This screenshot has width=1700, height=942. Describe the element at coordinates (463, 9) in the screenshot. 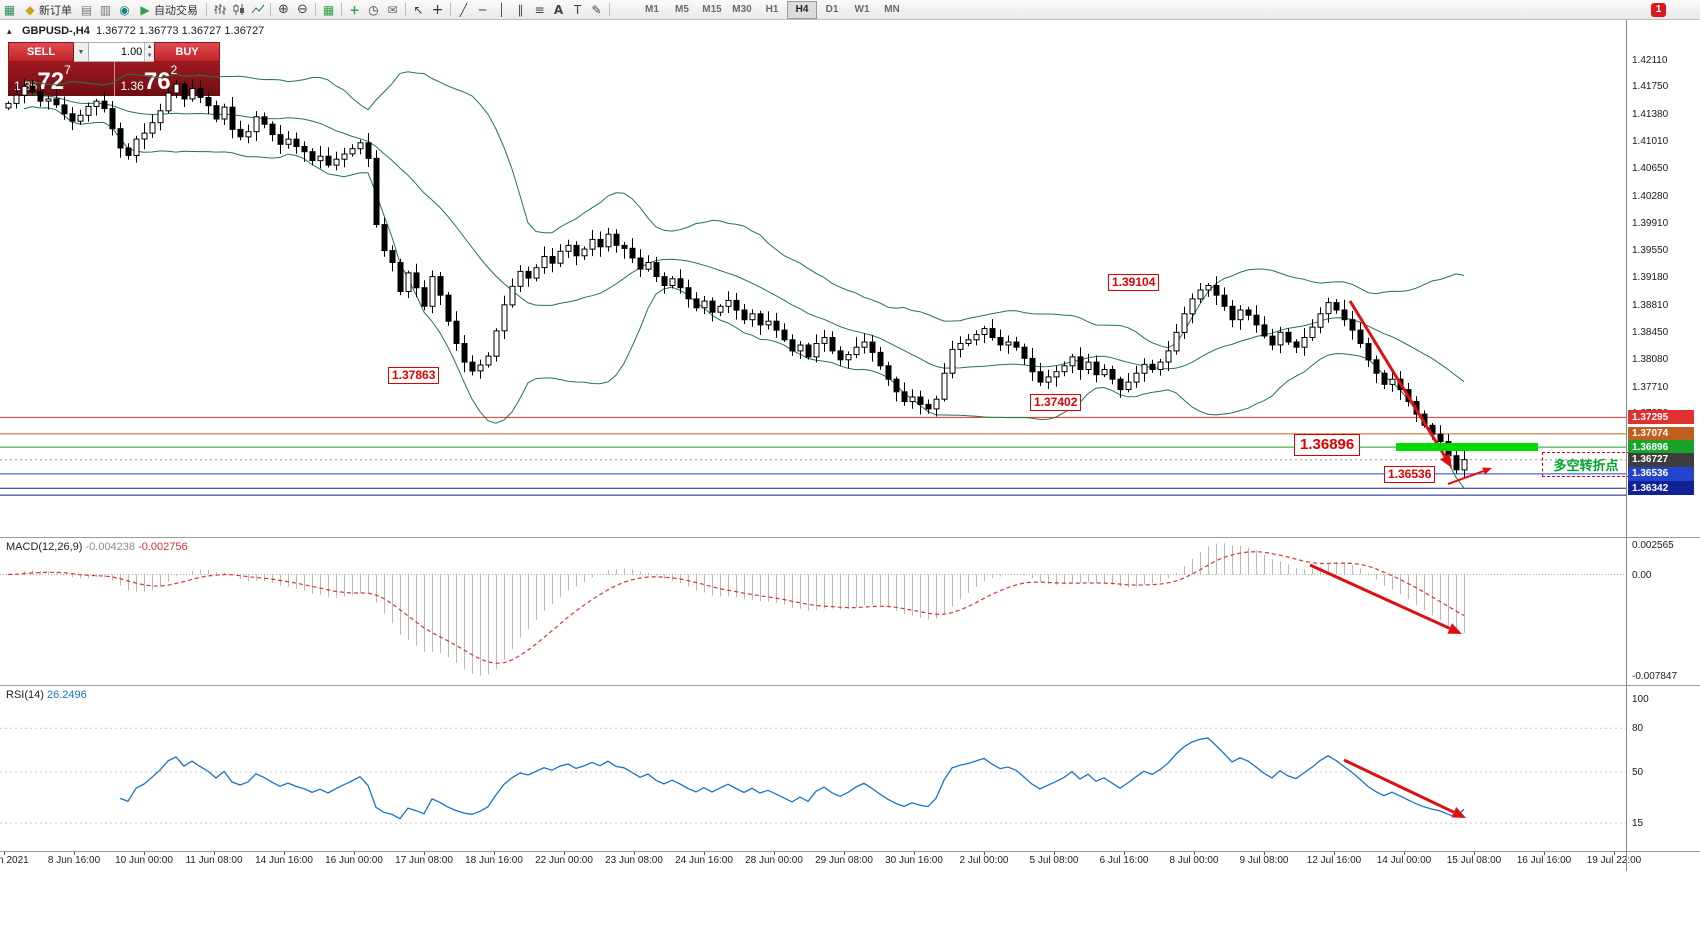

I see `trendline-icon: ╱` at that location.